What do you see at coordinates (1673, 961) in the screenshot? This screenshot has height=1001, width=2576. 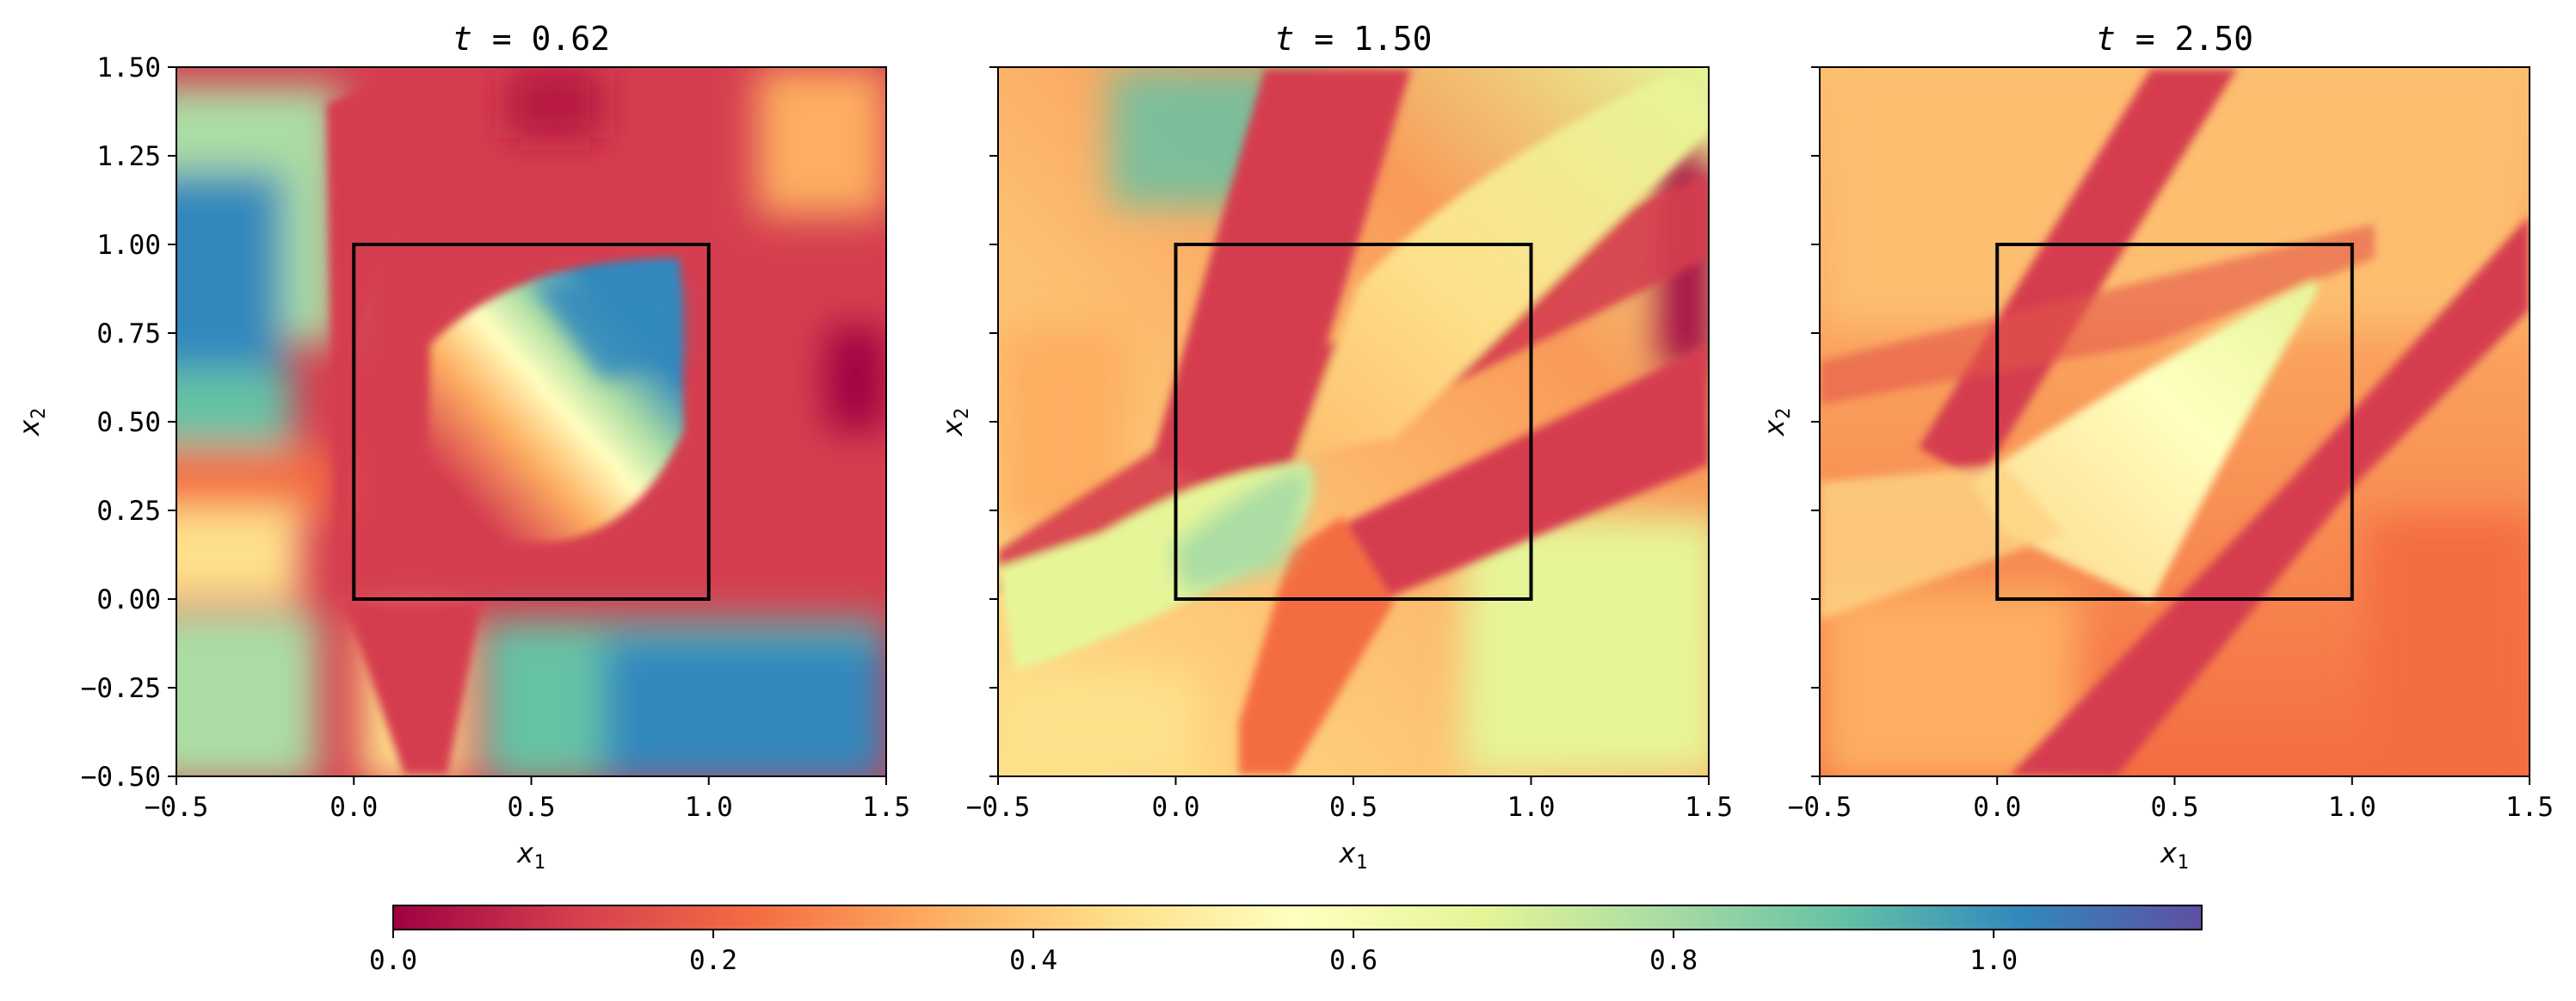 I see `colorbar-tick-label: 0.8` at bounding box center [1673, 961].